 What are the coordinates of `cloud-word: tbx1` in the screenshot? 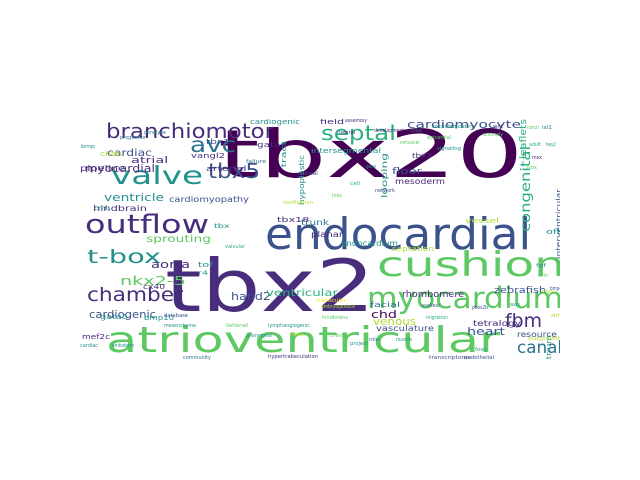 It's located at (218, 142).